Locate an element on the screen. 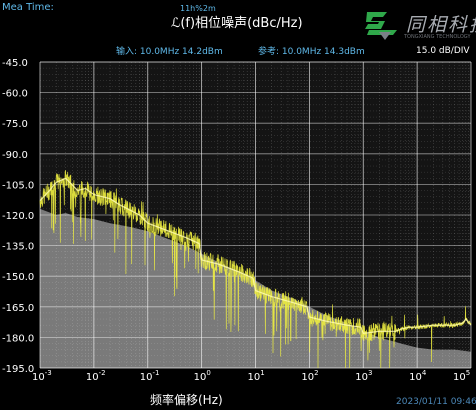  chart-title: ℒ(f)相位噪声(dBc/Hz) is located at coordinates (237, 23).